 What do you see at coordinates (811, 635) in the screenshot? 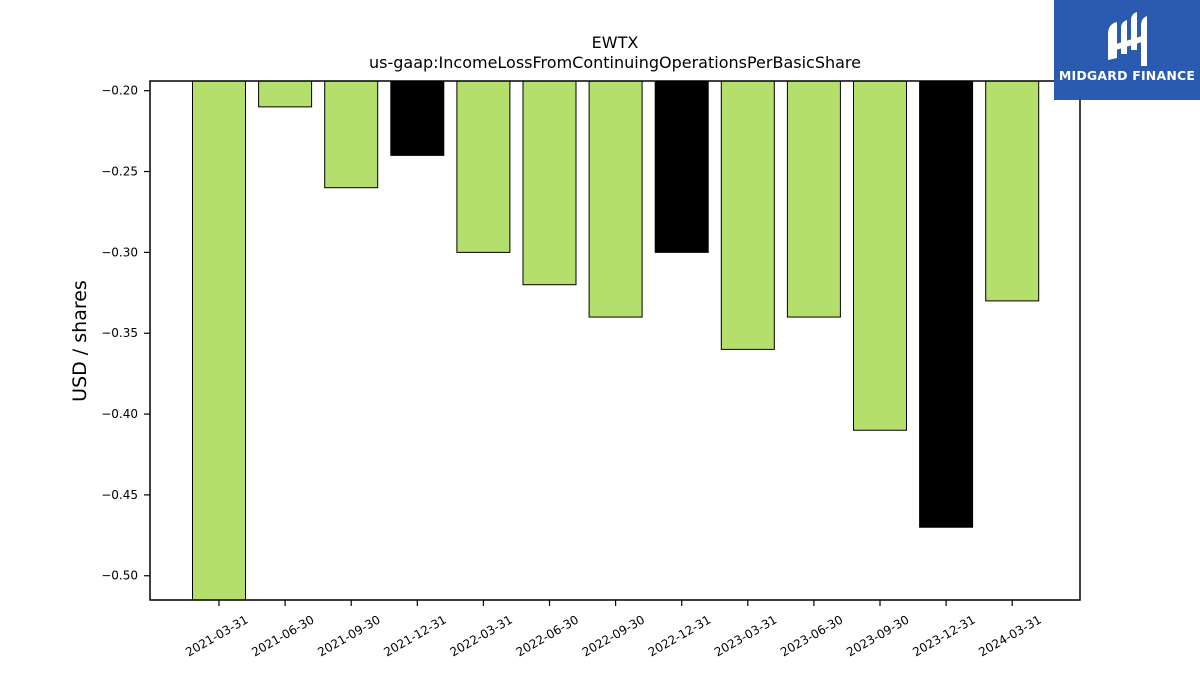
I see `x-tick-label: 2023-06-30` at bounding box center [811, 635].